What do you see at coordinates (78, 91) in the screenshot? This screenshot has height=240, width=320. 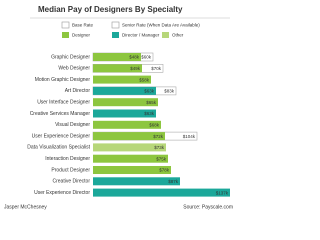 I see `category-label: Art Director` at bounding box center [78, 91].